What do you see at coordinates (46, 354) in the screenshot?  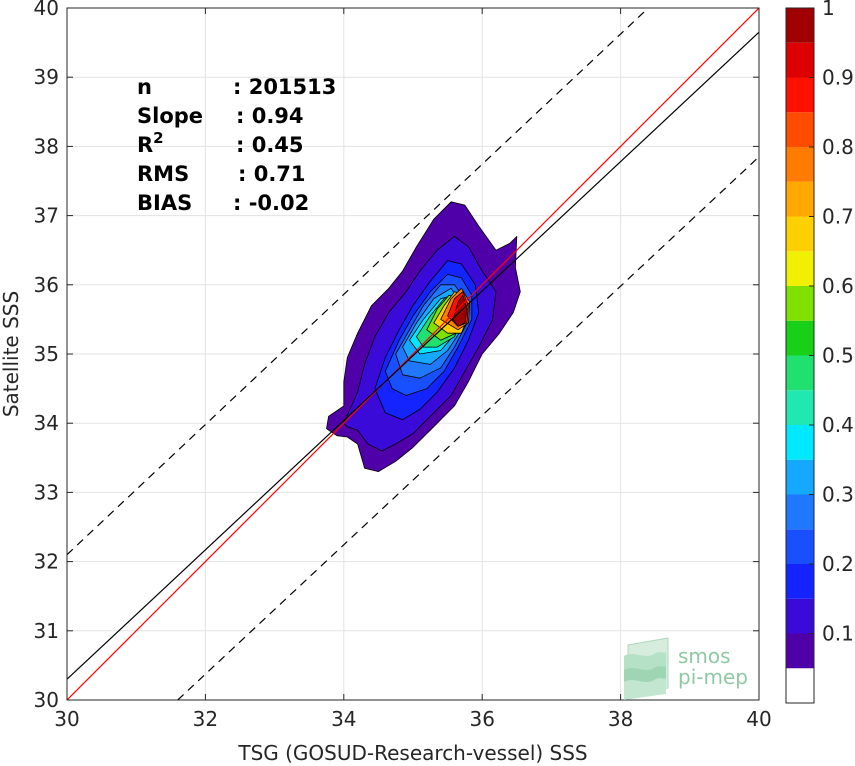 I see `y-tick-label-5: 35` at bounding box center [46, 354].